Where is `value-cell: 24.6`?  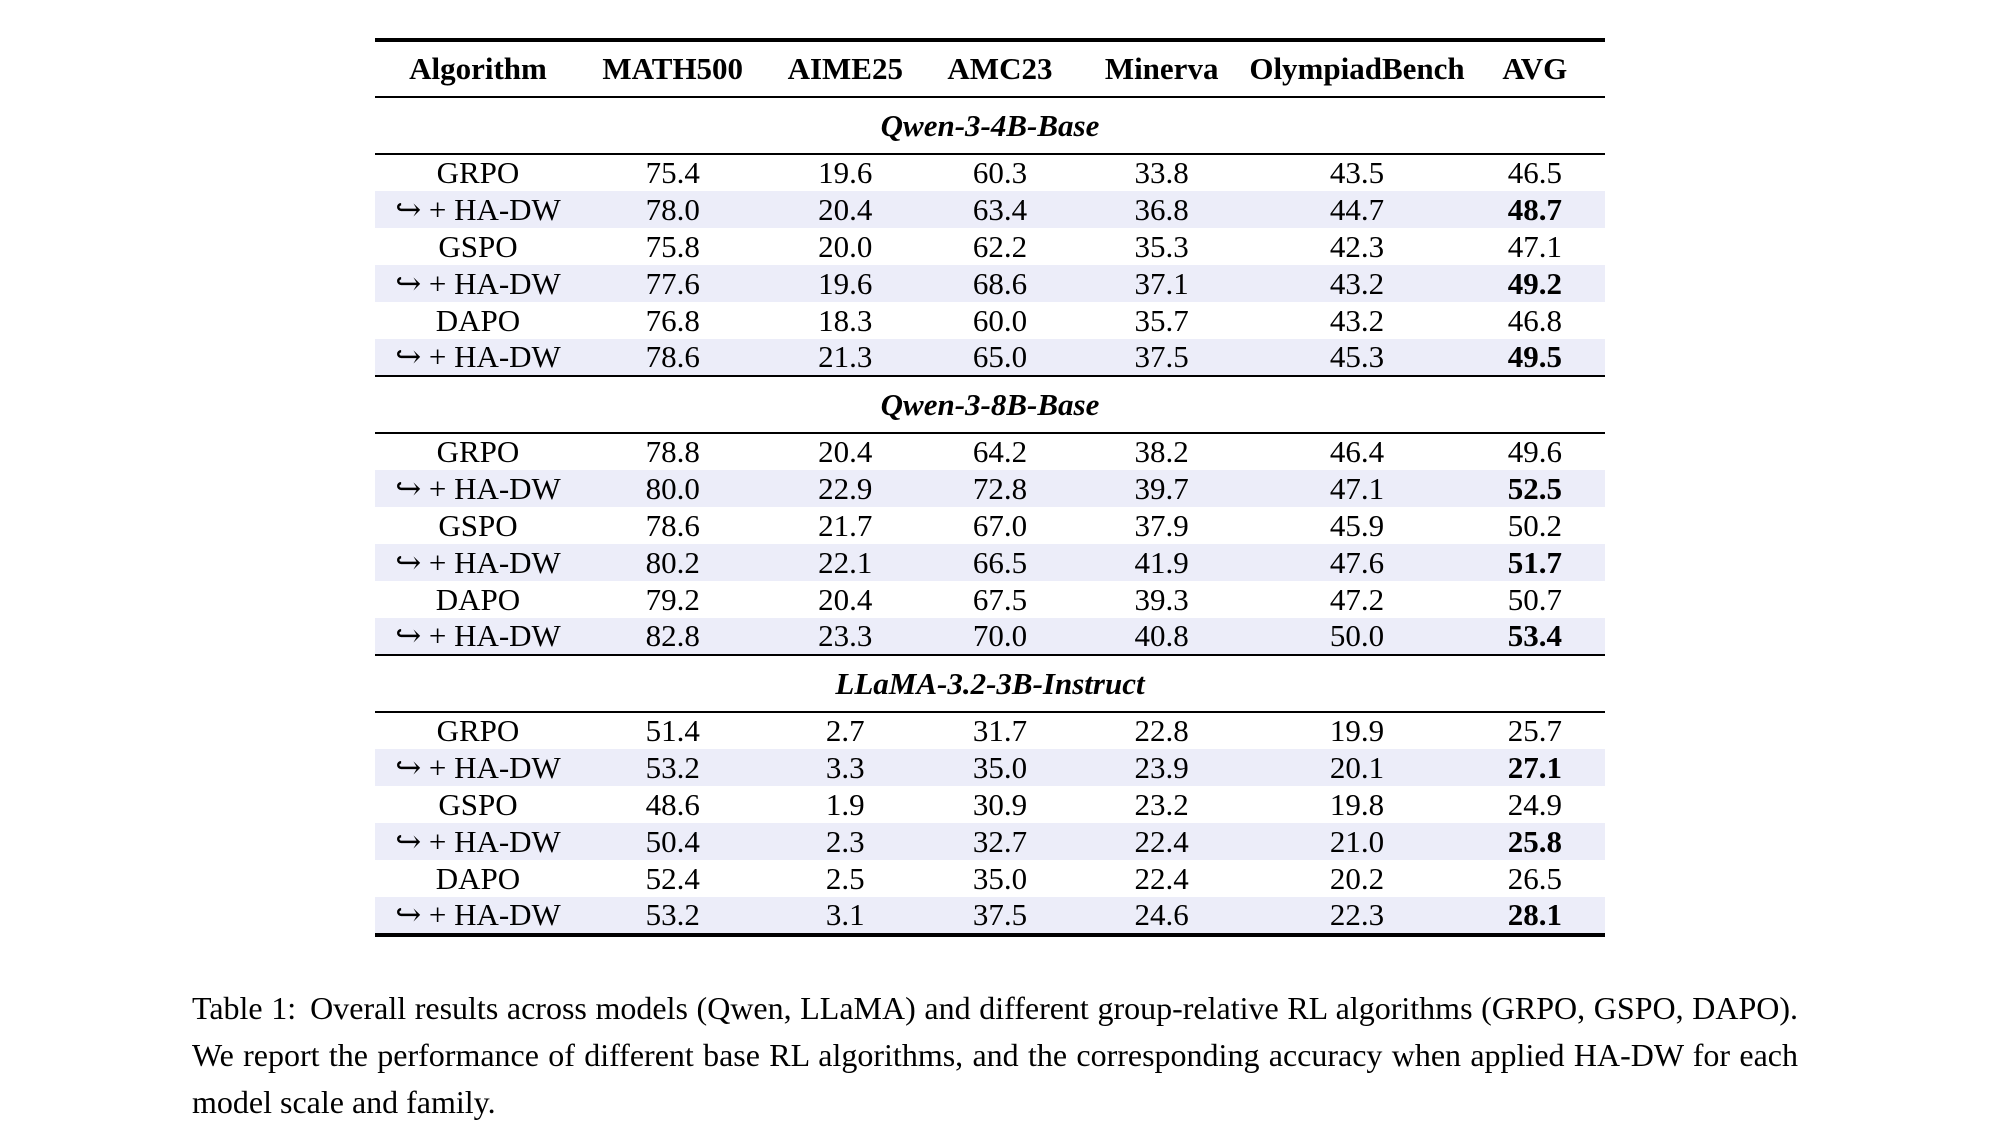
value-cell: 24.6 is located at coordinates (1161, 914).